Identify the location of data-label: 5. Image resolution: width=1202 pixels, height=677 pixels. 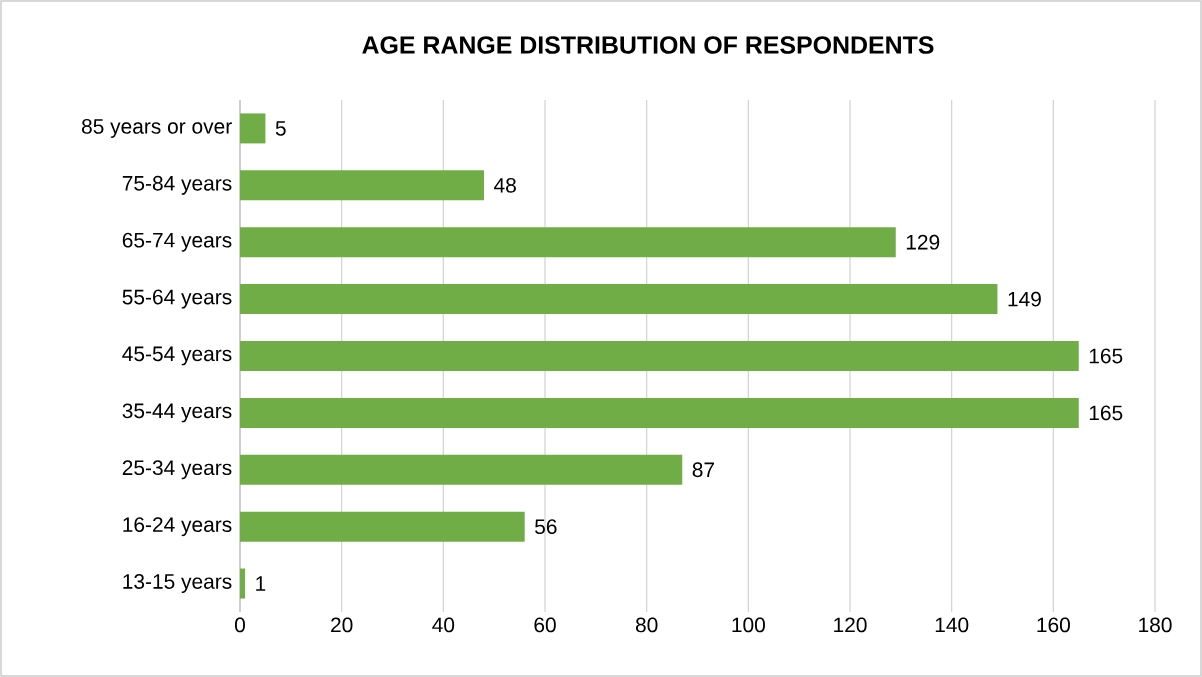
(280, 128).